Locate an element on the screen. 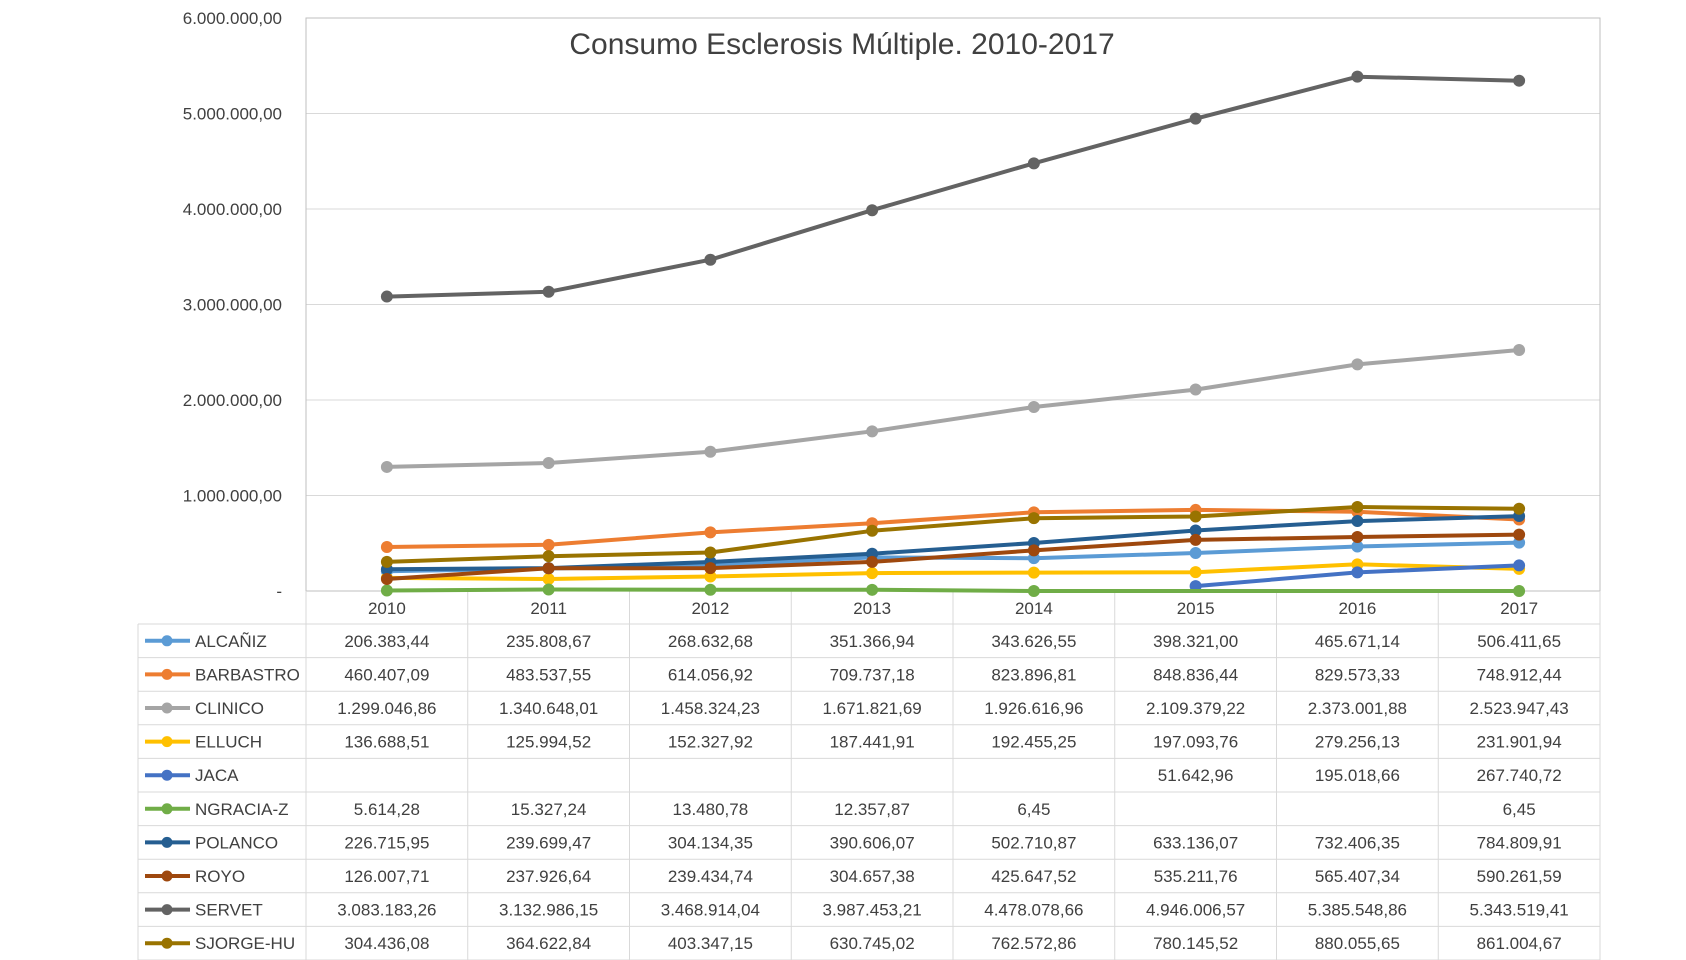  y-tick-label: 1.000.000,00 is located at coordinates (232, 496).